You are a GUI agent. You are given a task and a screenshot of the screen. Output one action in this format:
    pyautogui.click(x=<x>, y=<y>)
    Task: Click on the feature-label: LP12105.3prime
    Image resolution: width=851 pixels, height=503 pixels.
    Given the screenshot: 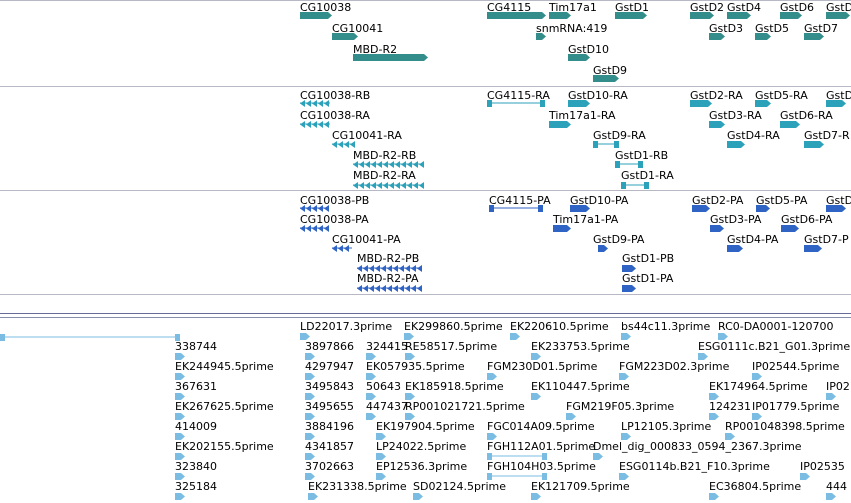 What is the action you would take?
    pyautogui.click(x=666, y=426)
    